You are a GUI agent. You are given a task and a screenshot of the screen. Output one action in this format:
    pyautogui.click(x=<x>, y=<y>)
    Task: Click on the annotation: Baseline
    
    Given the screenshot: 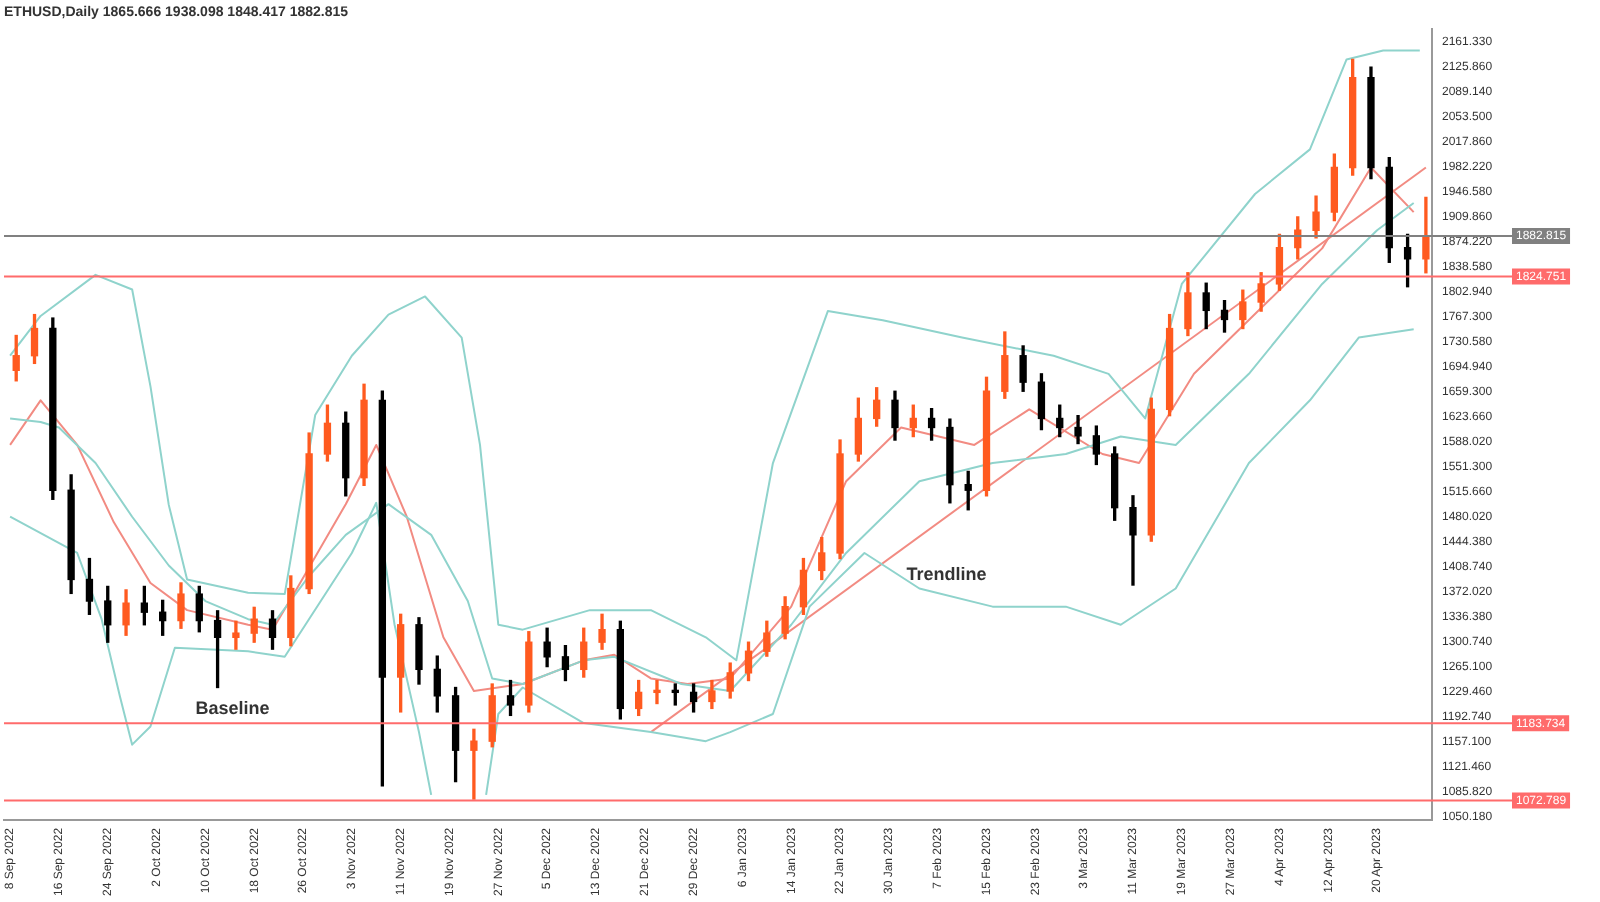 What is the action you would take?
    pyautogui.click(x=232, y=708)
    